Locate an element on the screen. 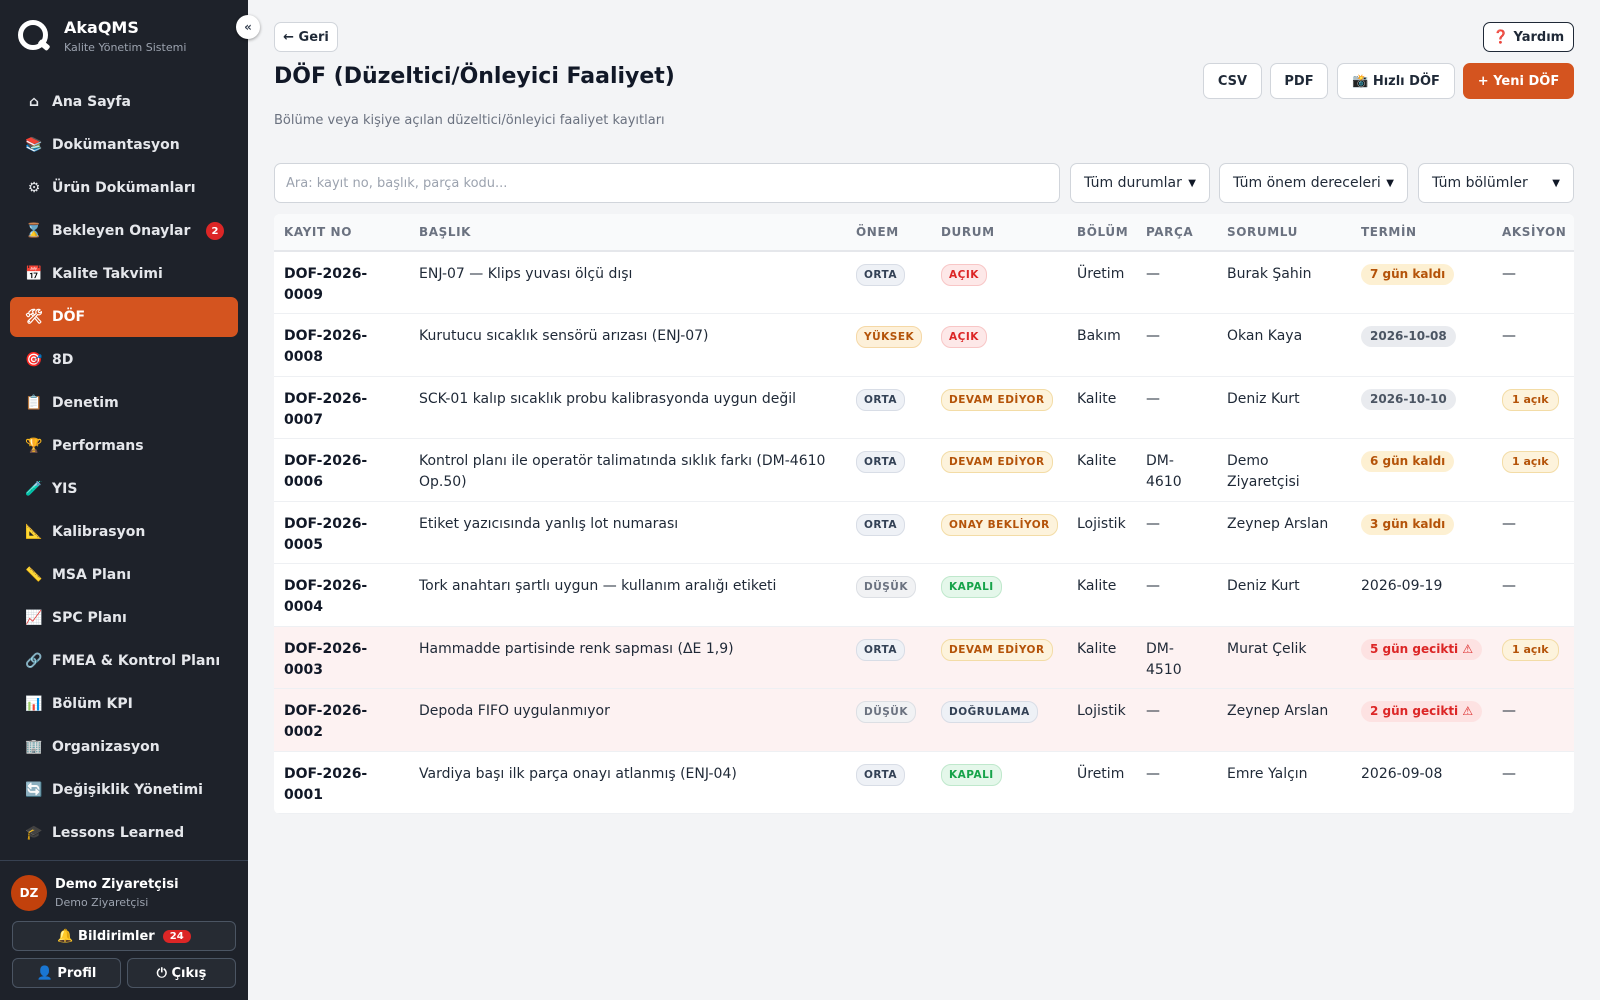  due-badge: 2 gün gecikti ⚠ is located at coordinates (1422, 711).